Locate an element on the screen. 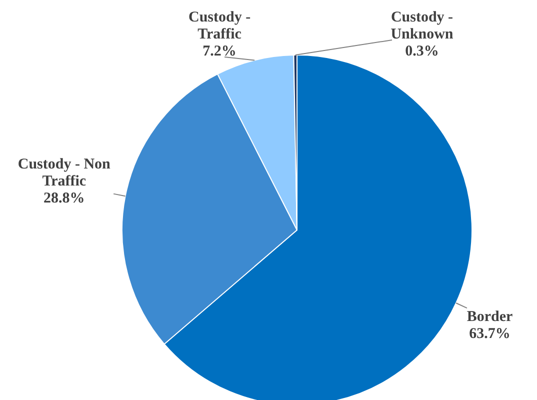  slice-label: Custody - Traffic is located at coordinates (219, 26).